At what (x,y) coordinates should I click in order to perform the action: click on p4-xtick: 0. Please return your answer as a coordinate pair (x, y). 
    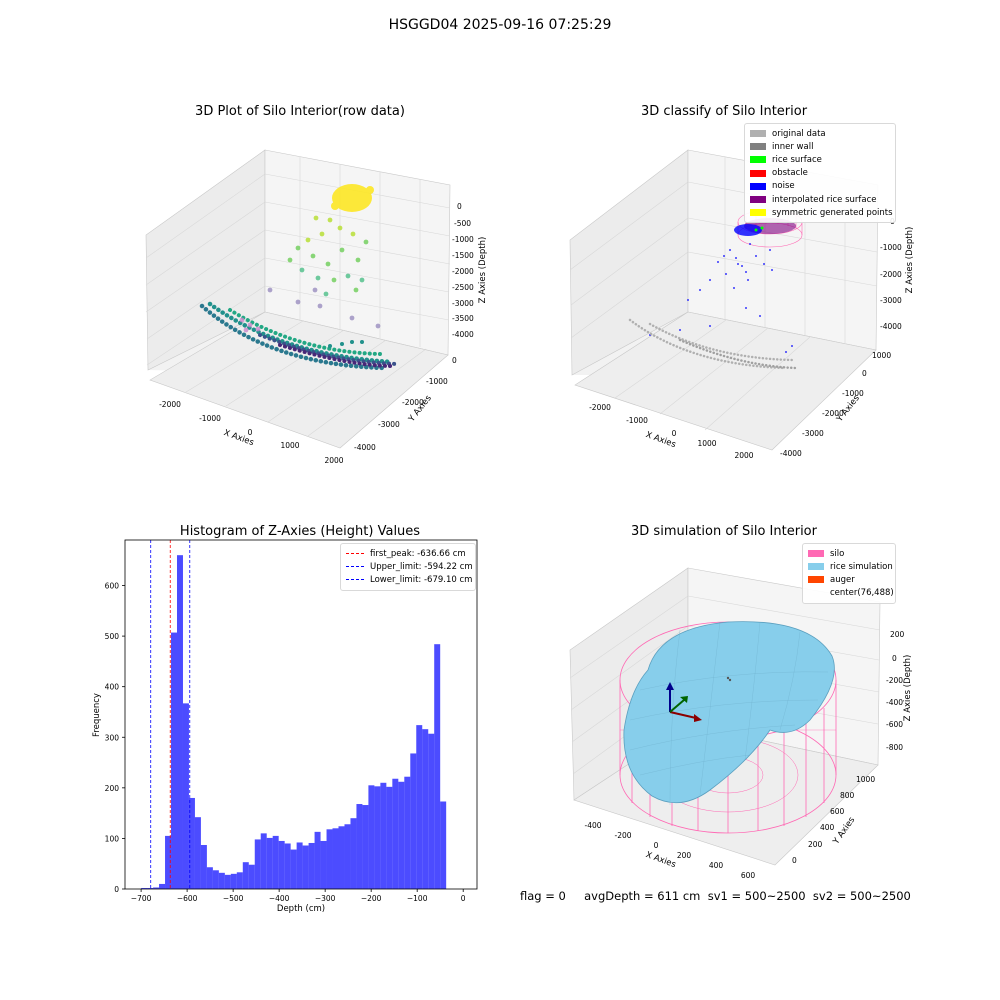
    Looking at the image, I should click on (656, 845).